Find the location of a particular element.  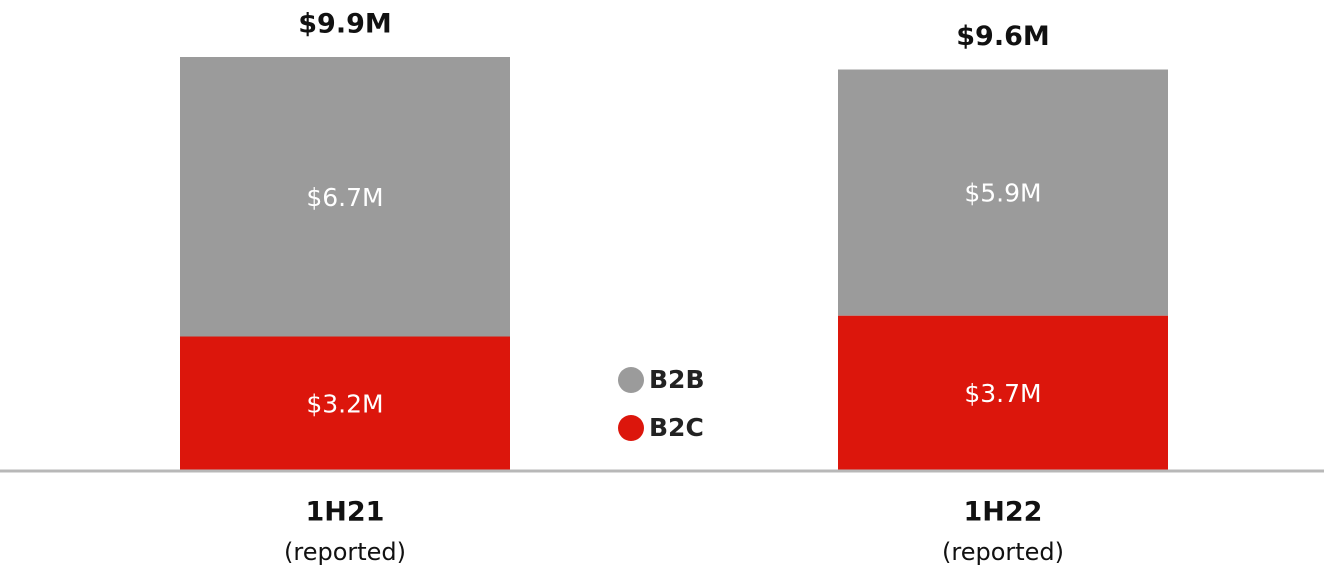

x-tick-label: 1H21 is located at coordinates (345, 512).